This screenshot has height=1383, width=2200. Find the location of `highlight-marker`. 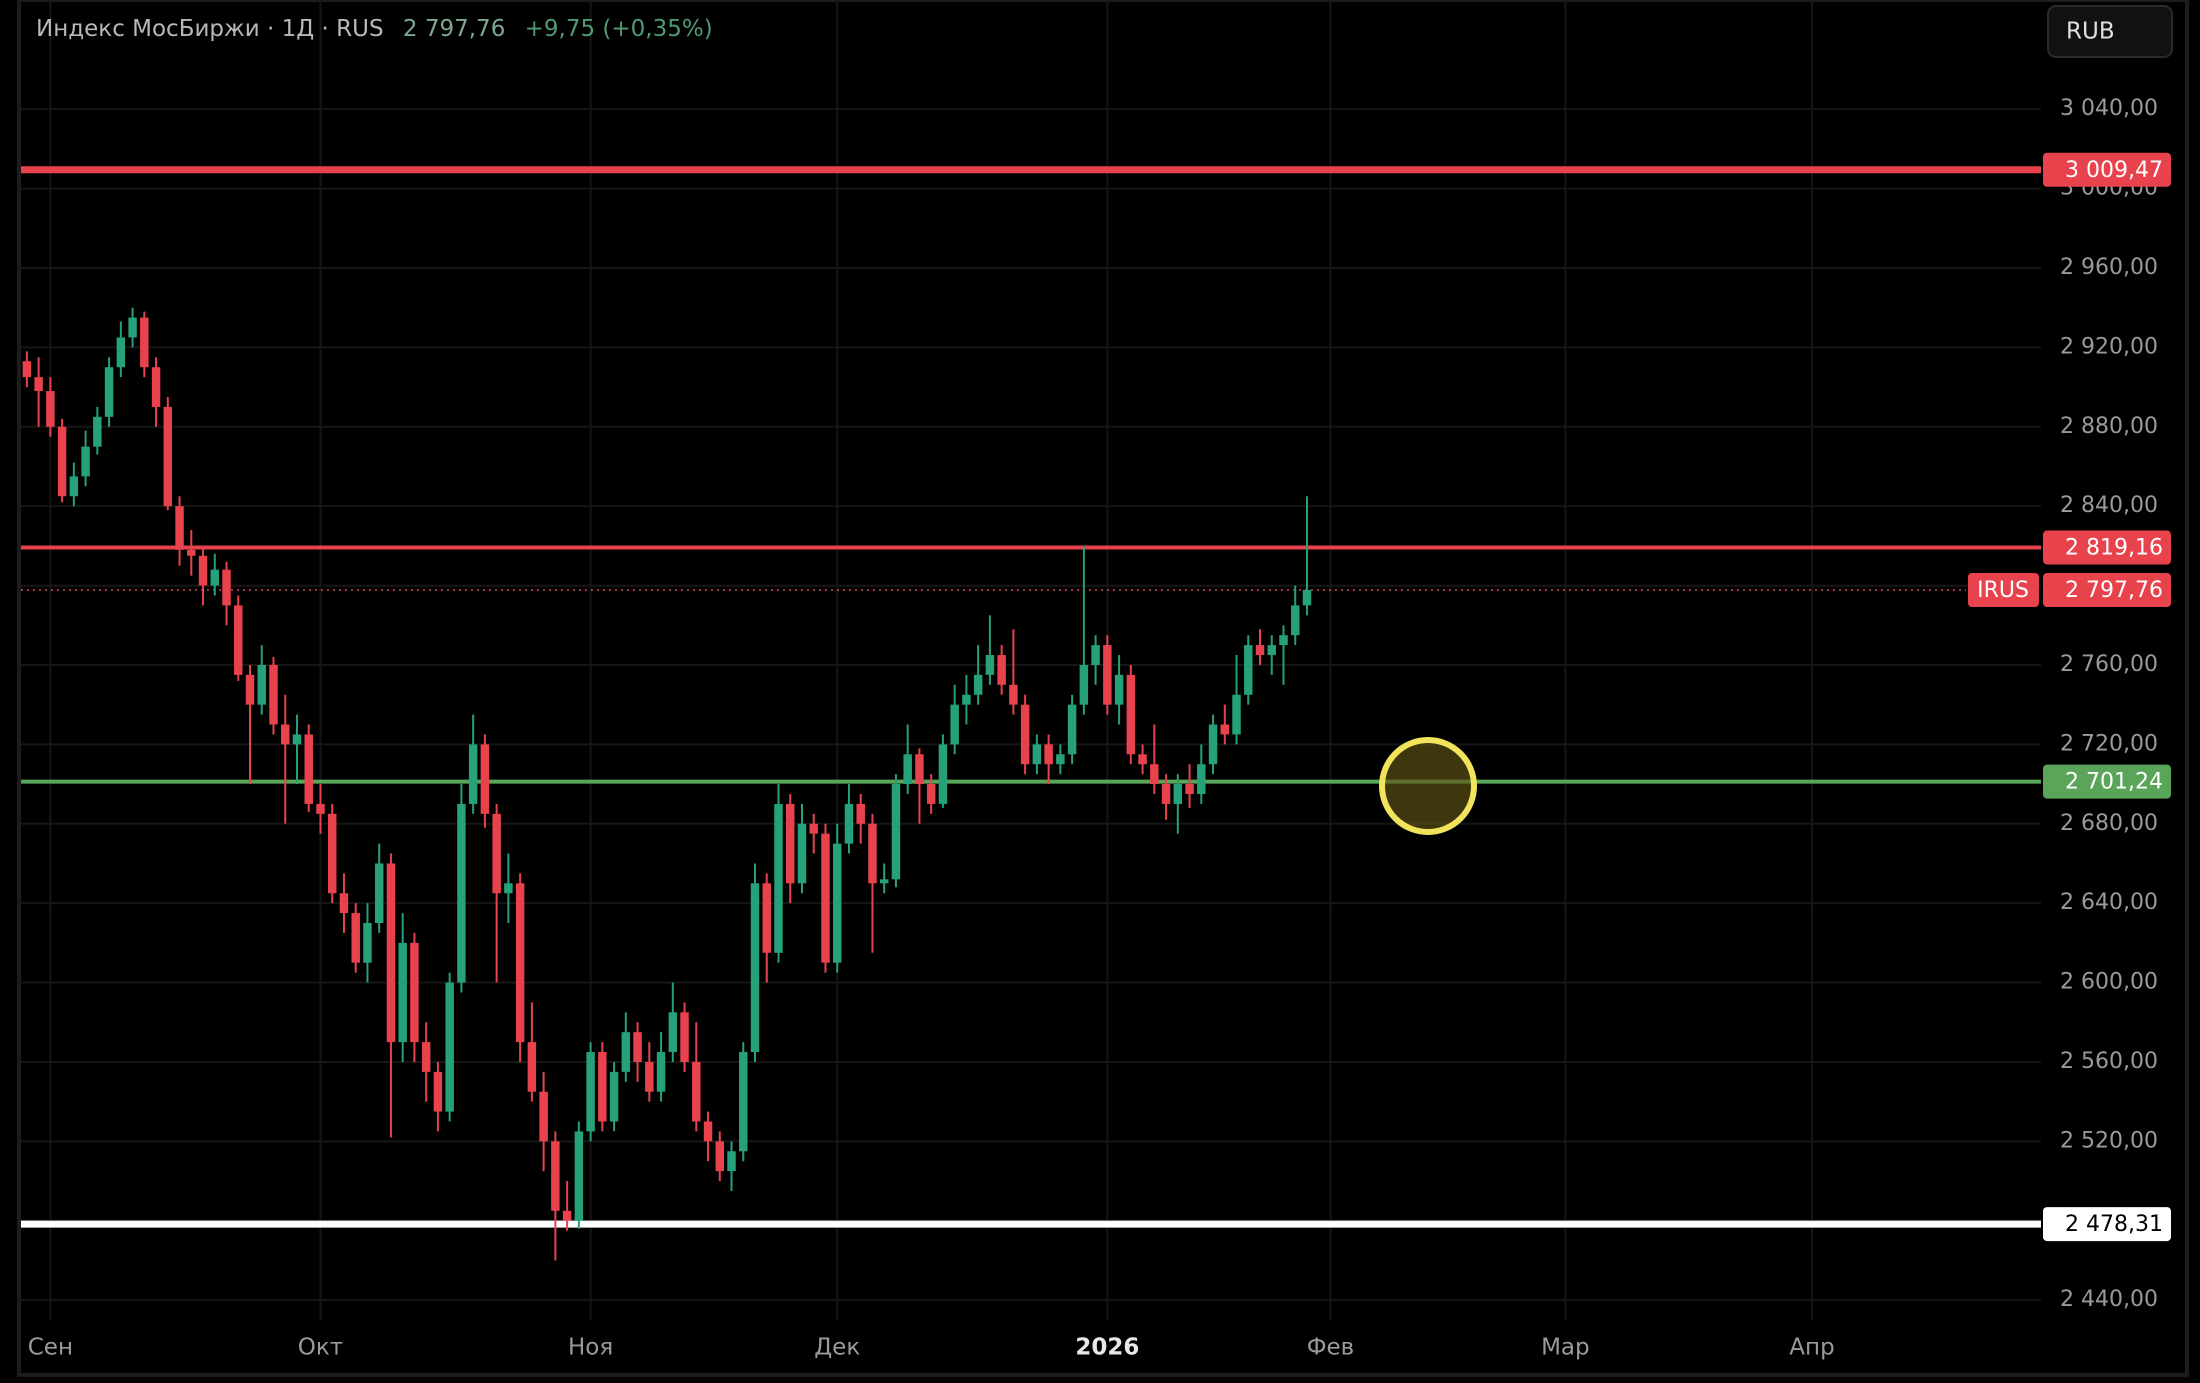

highlight-marker is located at coordinates (1428, 786).